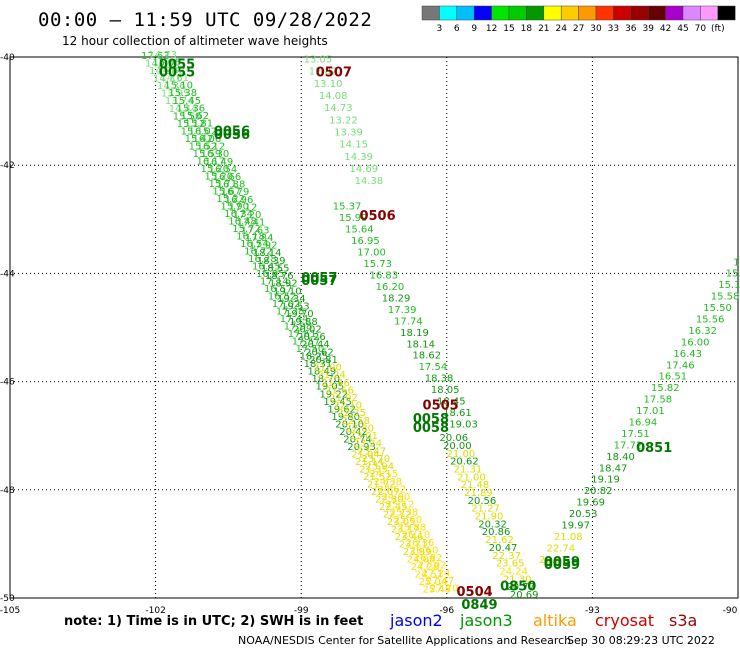 The width and height of the screenshot is (740, 650). Describe the element at coordinates (503, 548) in the screenshot. I see `swh-value: 20.47` at that location.